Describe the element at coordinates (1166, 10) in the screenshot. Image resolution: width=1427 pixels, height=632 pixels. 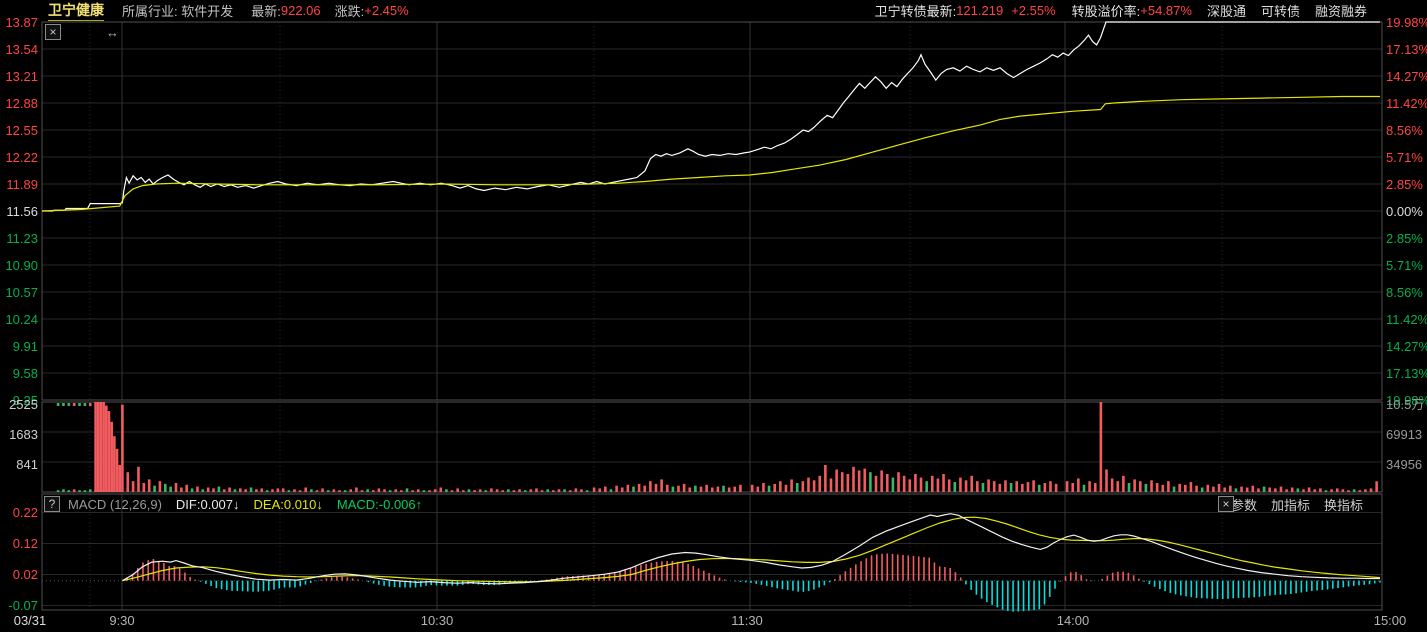
I see `premium-value: +54.87%` at that location.